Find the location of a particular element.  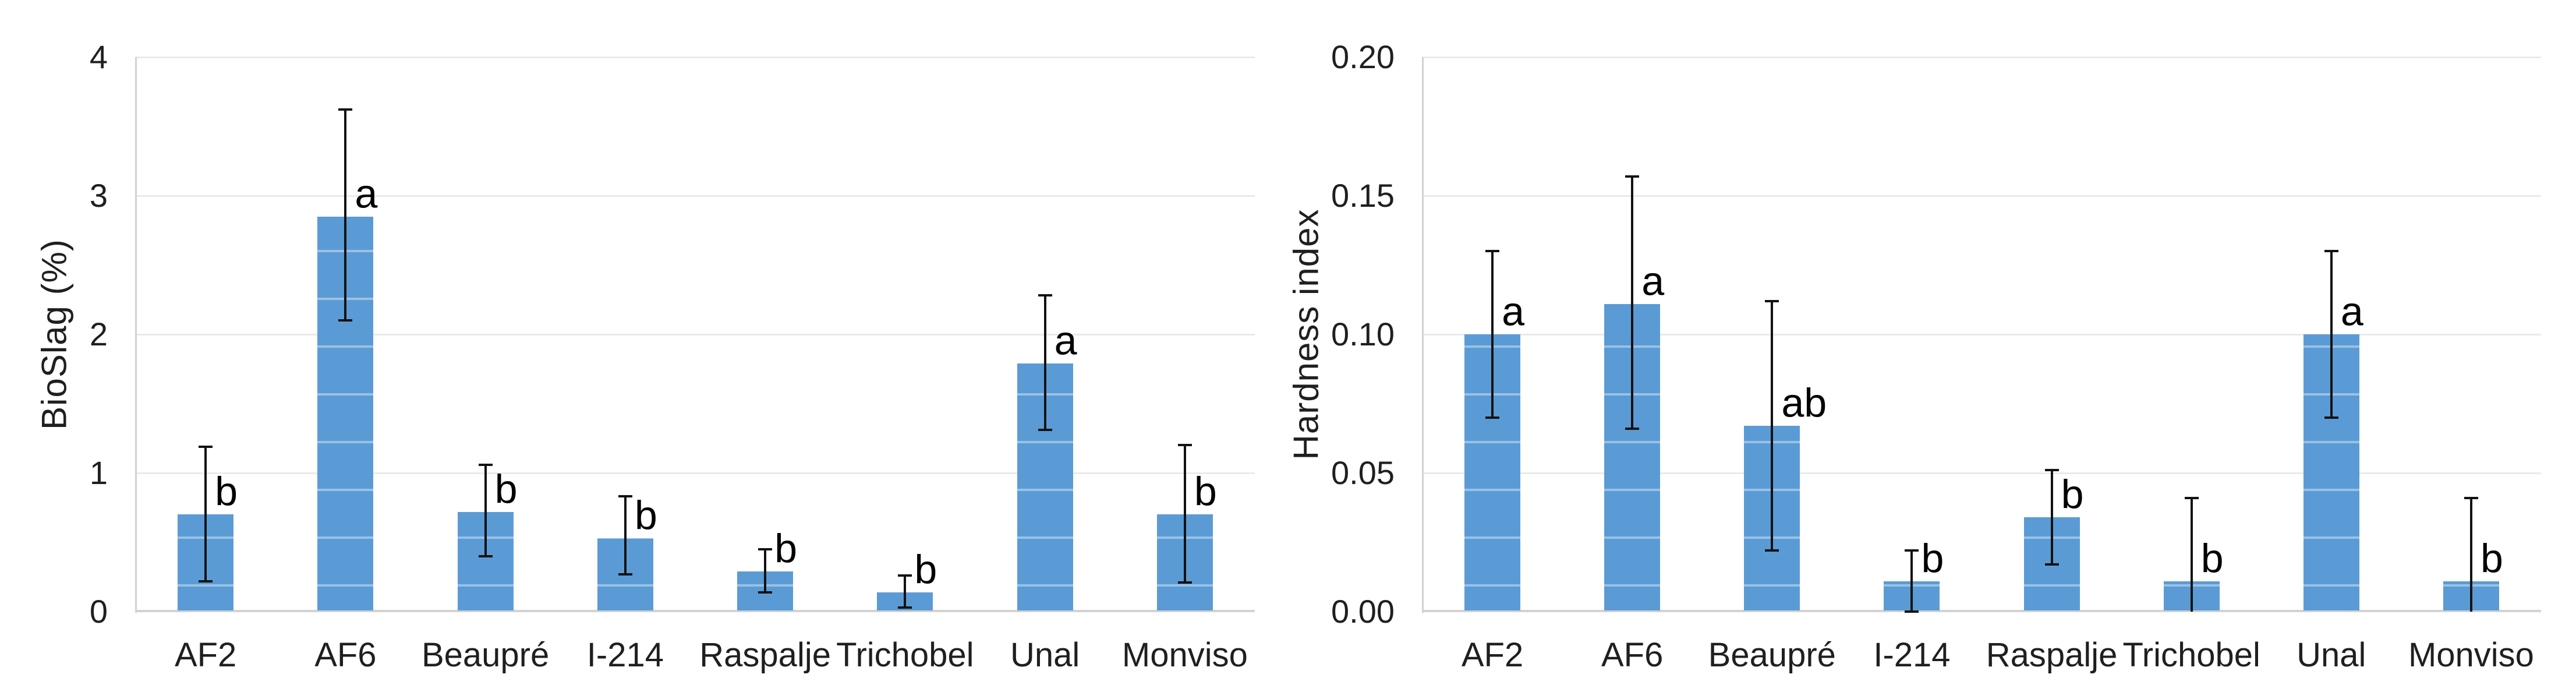

y-tick-label: 0.10 is located at coordinates (1363, 334).